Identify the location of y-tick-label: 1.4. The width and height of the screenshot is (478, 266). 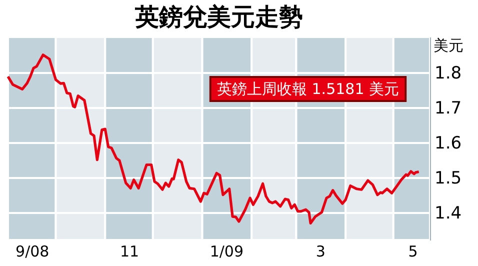
(448, 214).